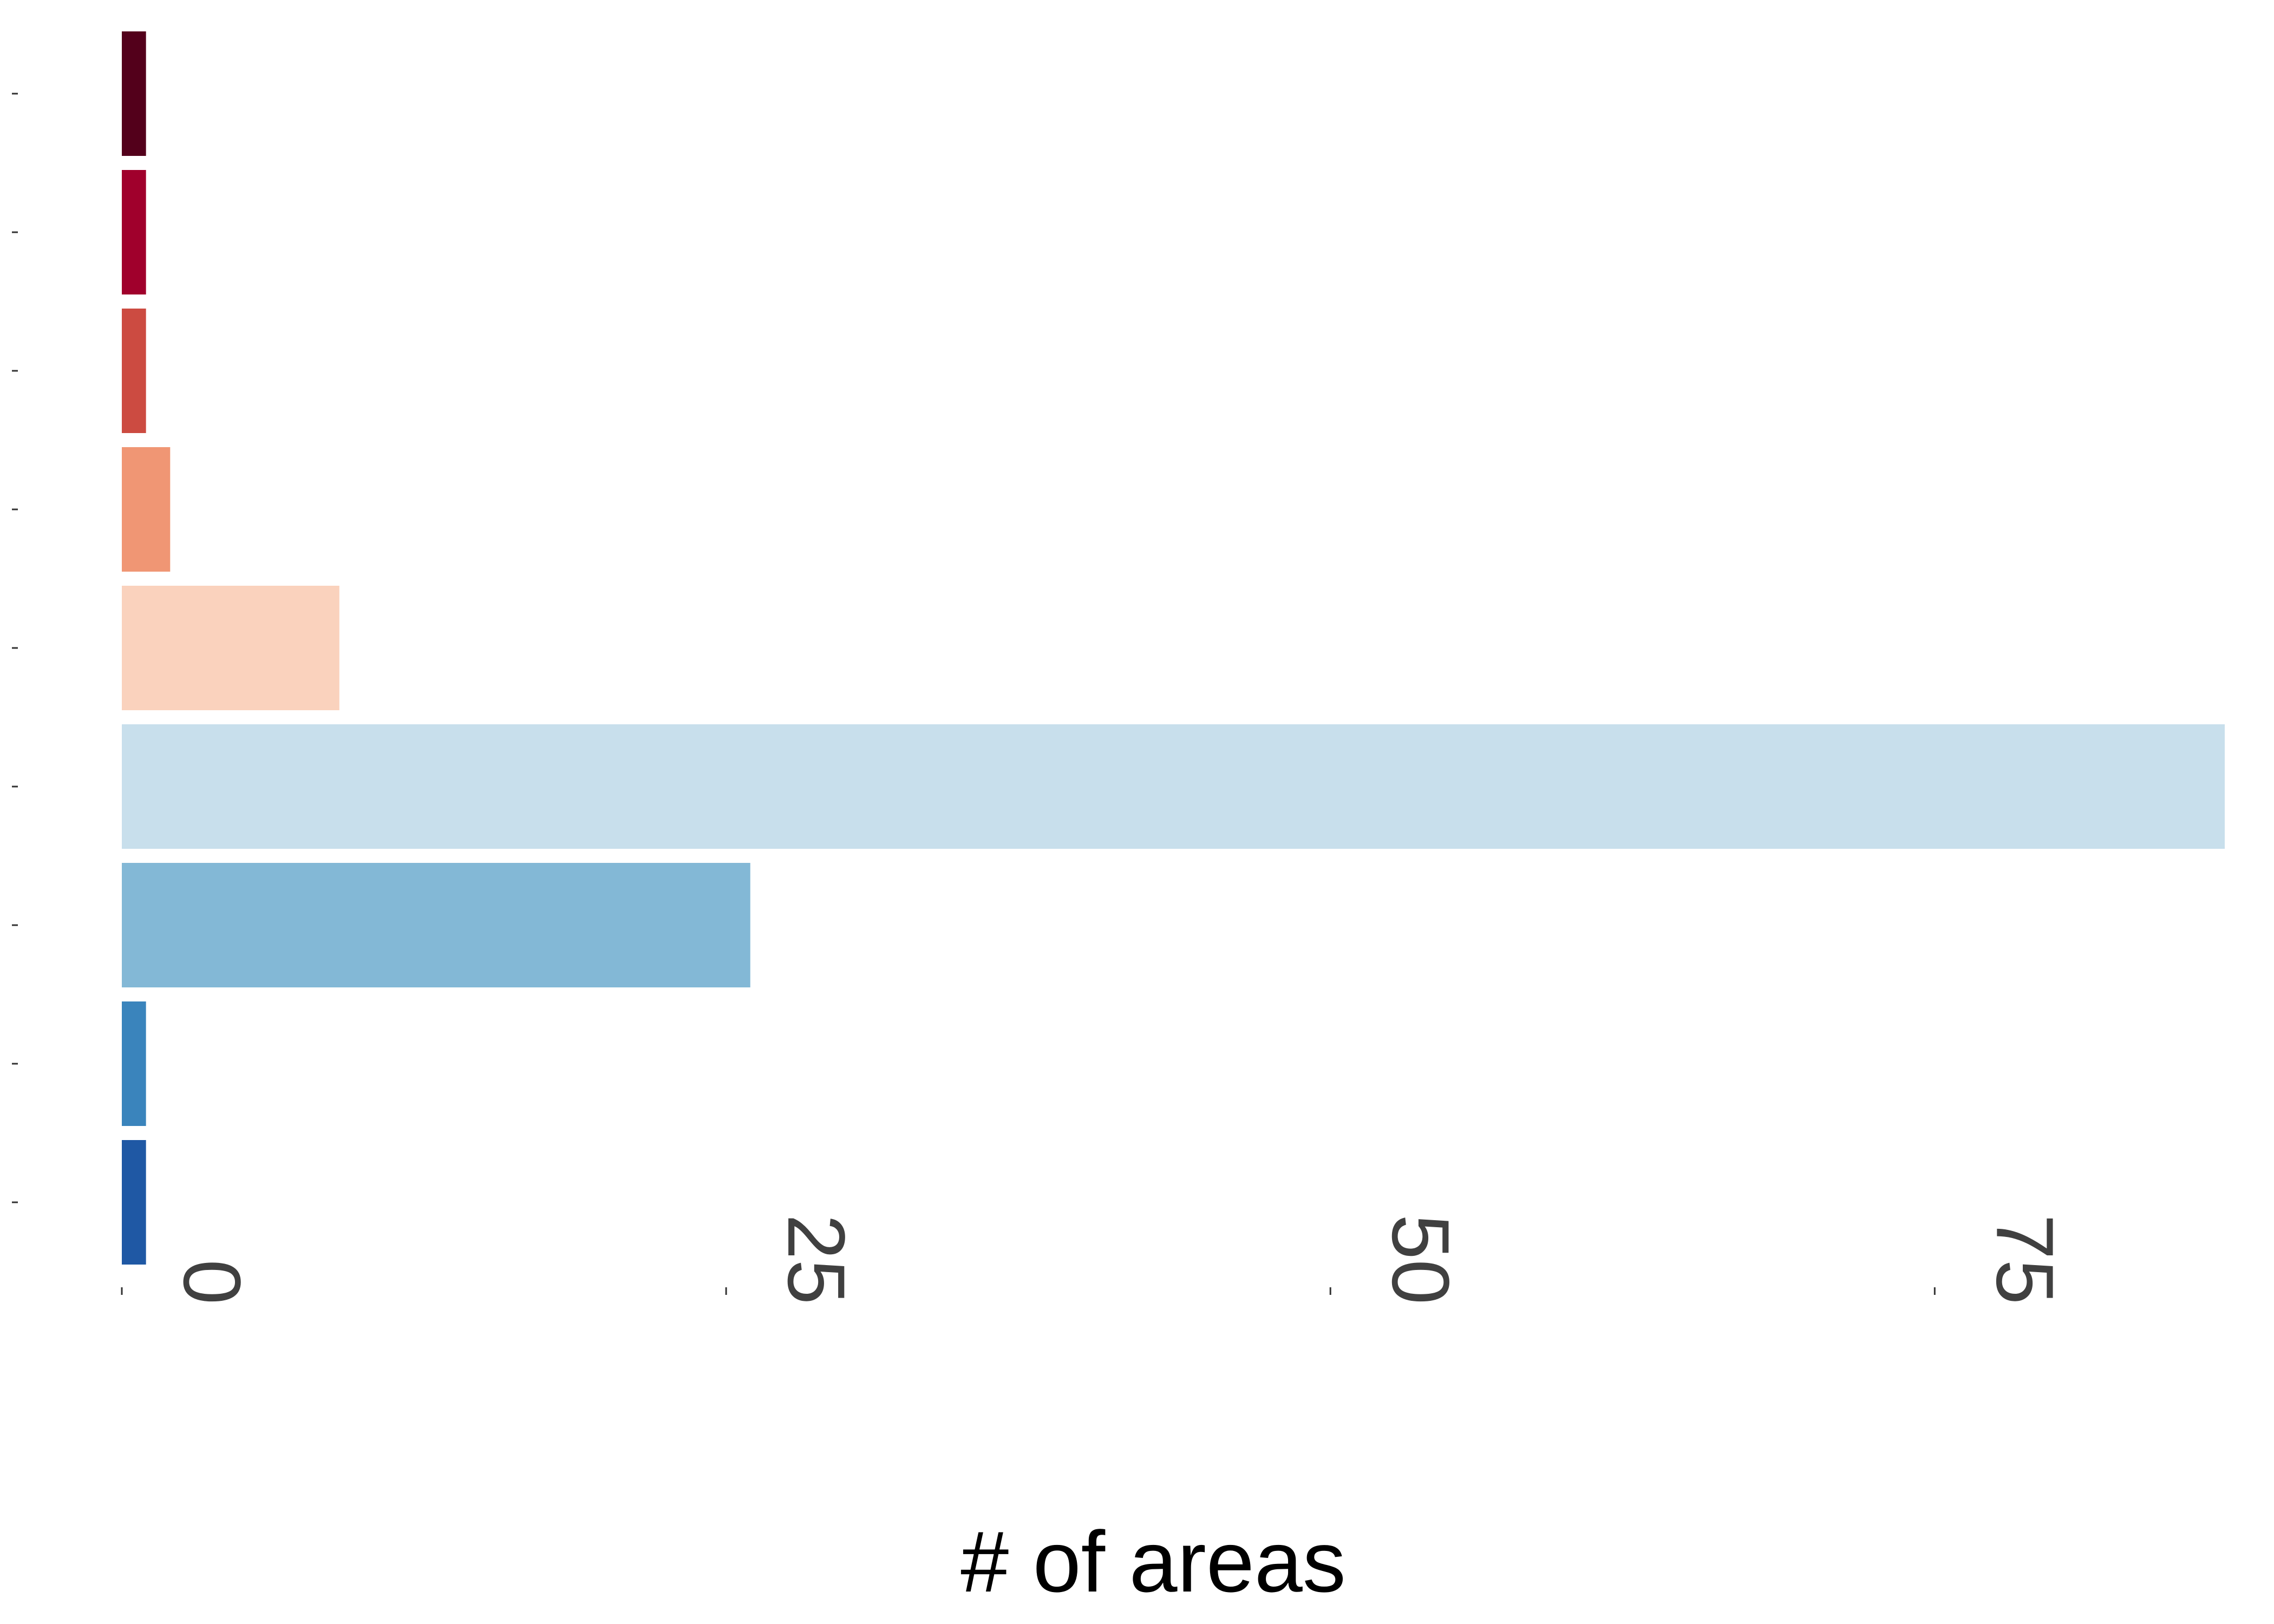  Describe the element at coordinates (1421, 1259) in the screenshot. I see `x-tick-label-50: 50` at that location.